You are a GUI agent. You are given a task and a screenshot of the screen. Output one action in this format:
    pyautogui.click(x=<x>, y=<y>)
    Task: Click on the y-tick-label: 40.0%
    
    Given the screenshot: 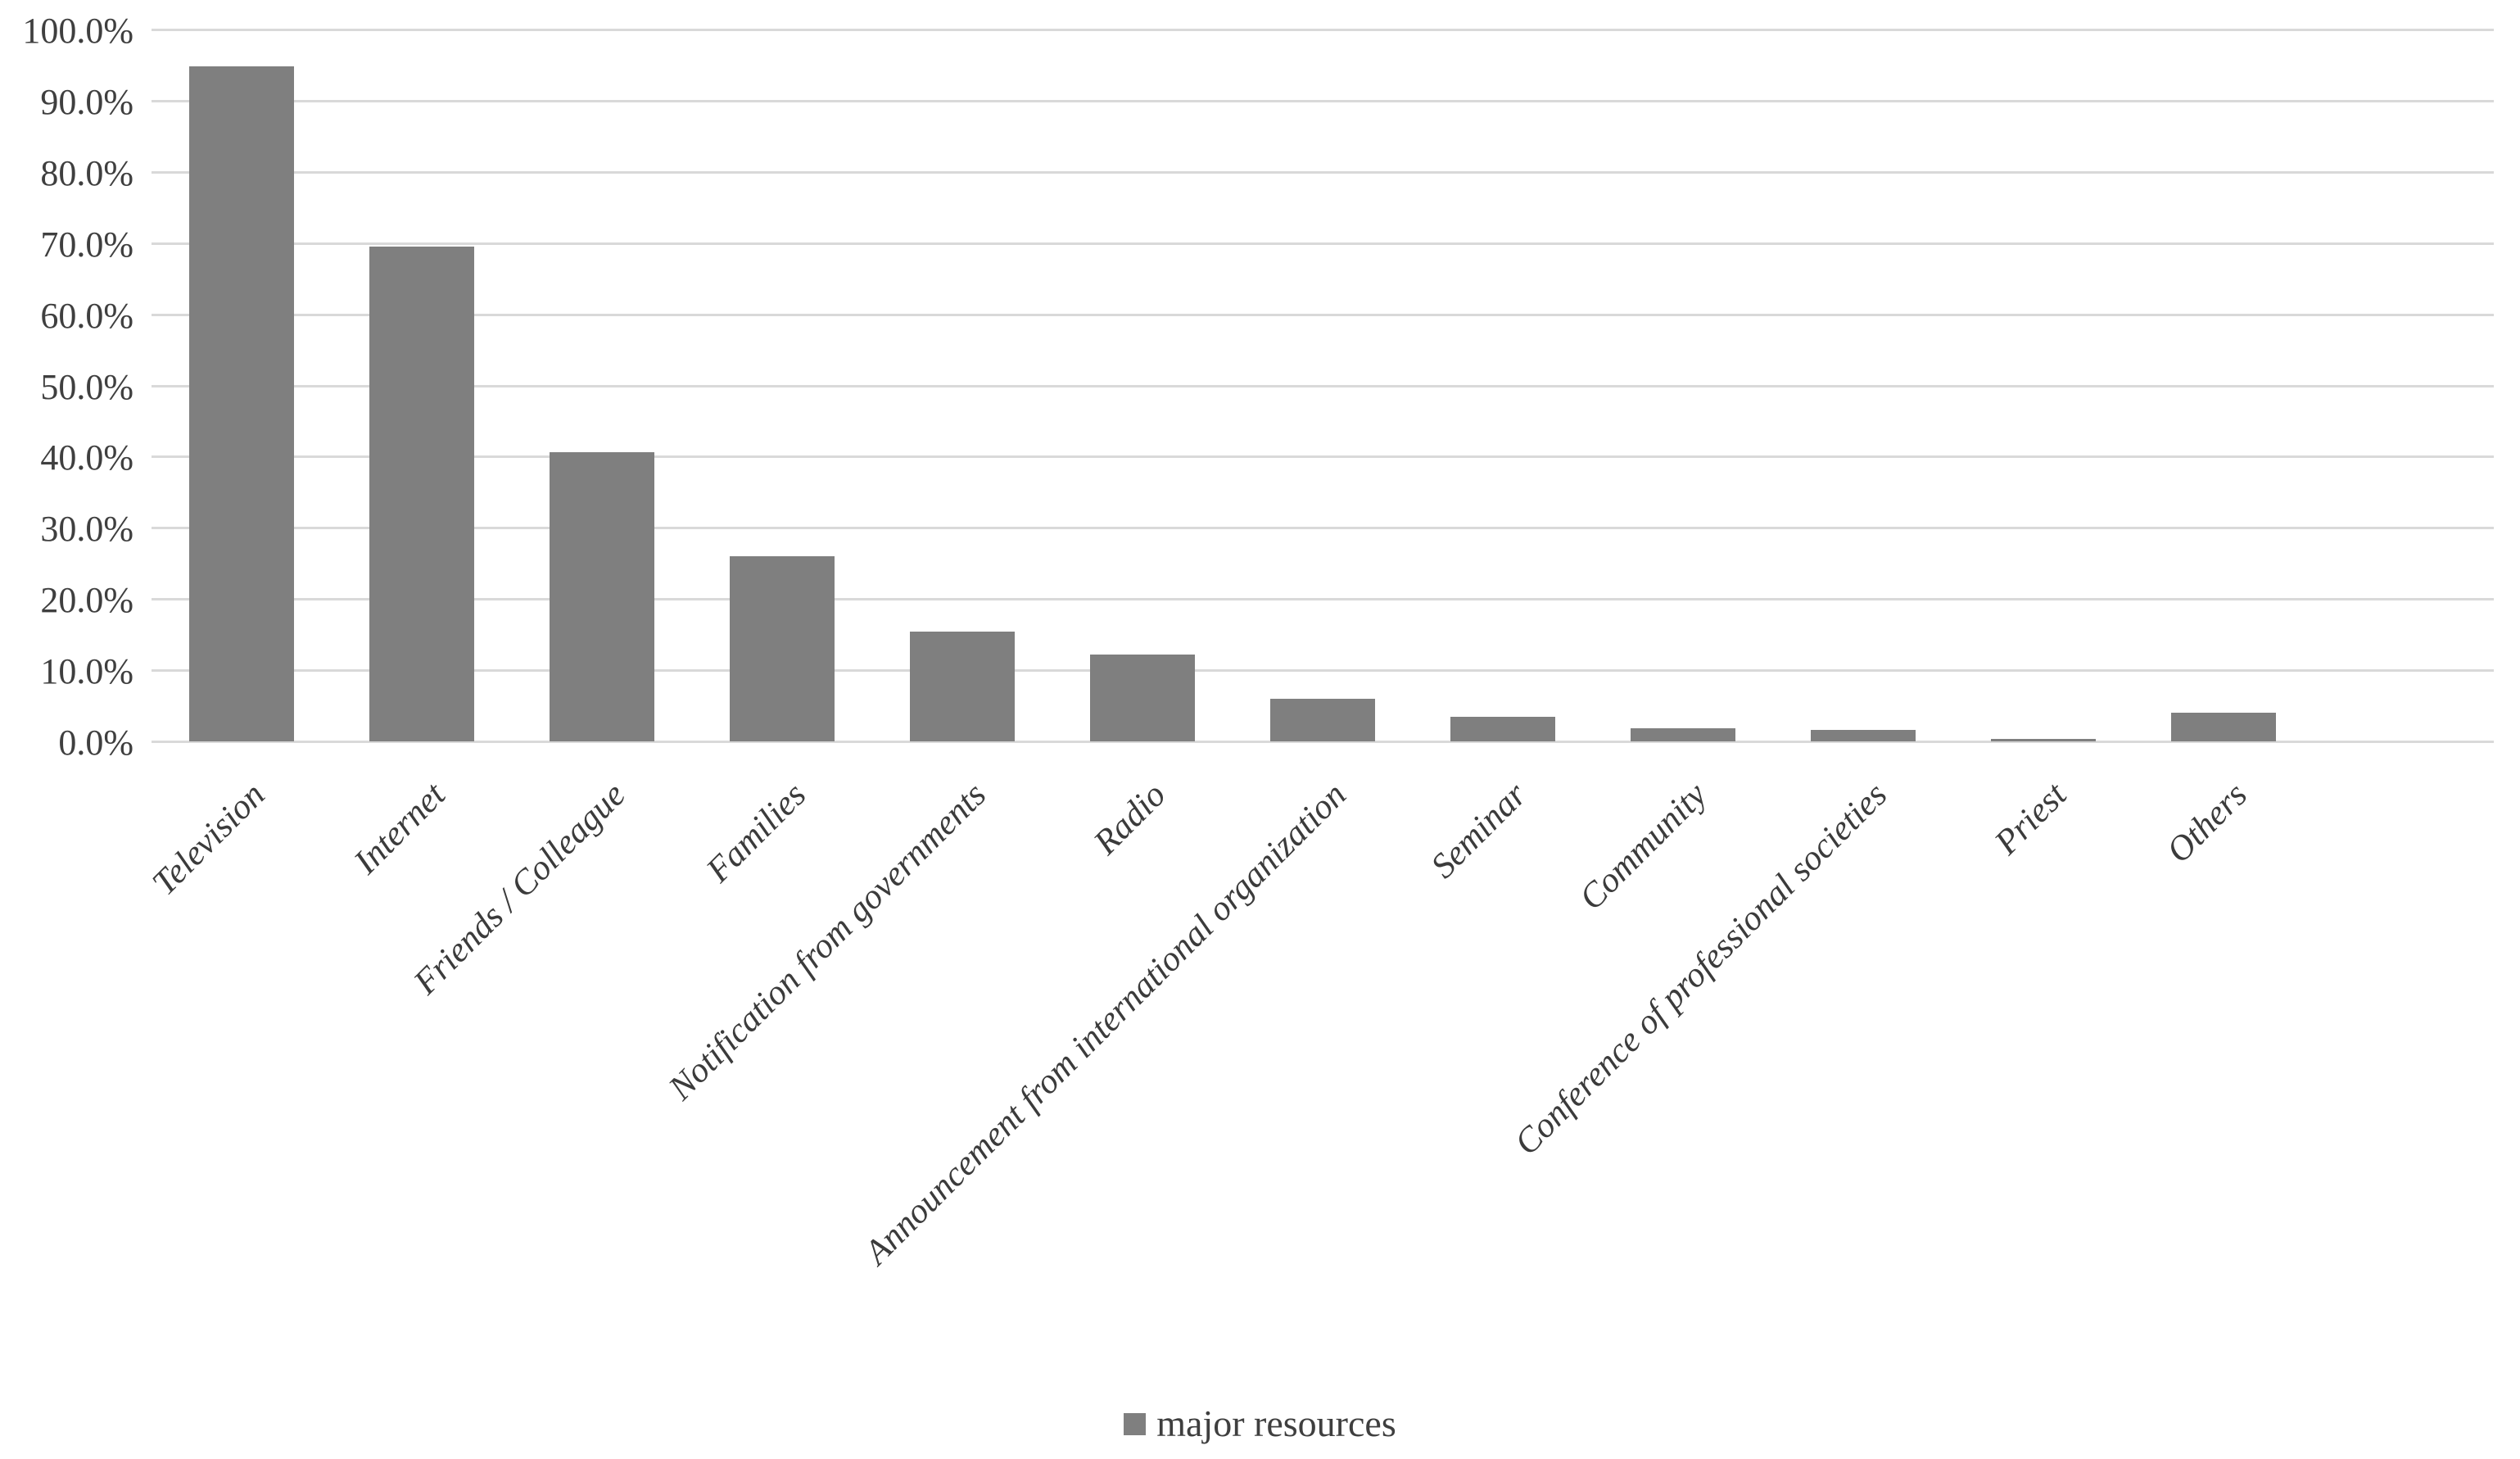 What is the action you would take?
    pyautogui.click(x=86, y=458)
    